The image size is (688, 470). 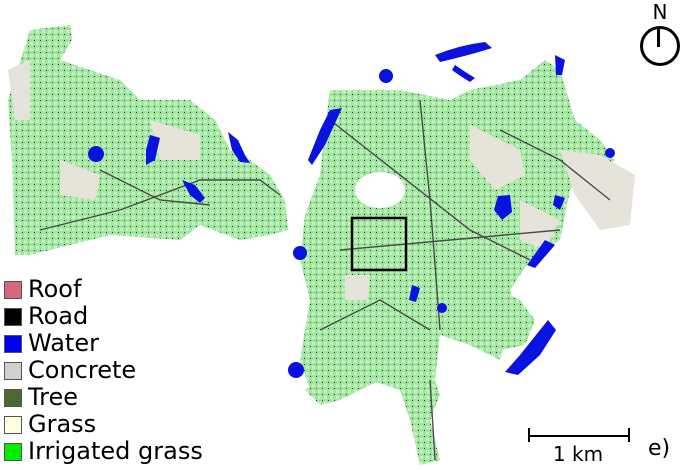 I want to click on legend-item-roof: Roof, so click(x=103, y=289).